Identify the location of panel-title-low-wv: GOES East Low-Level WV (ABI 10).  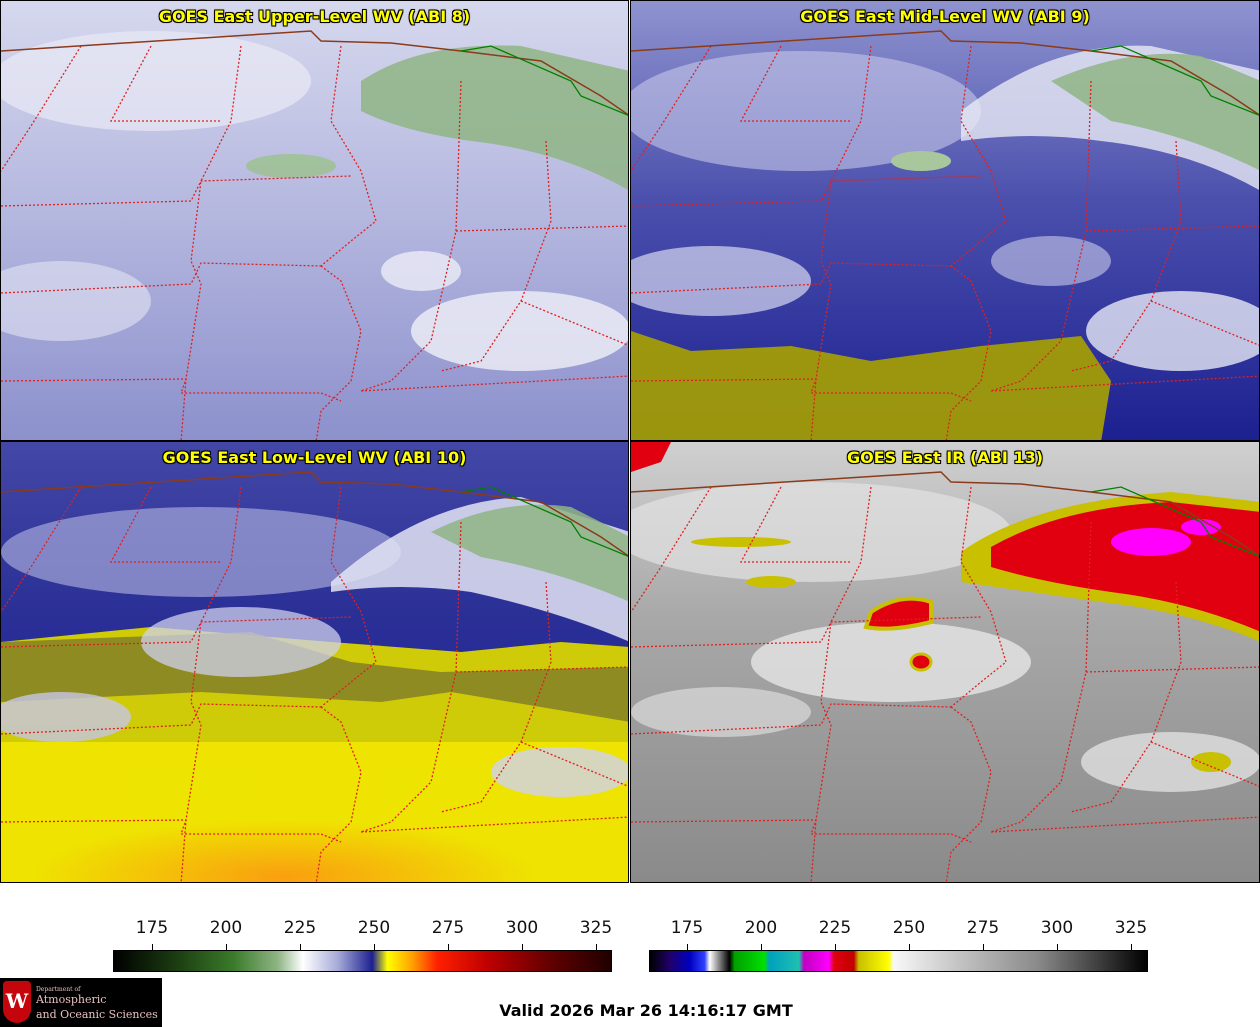
(314, 457).